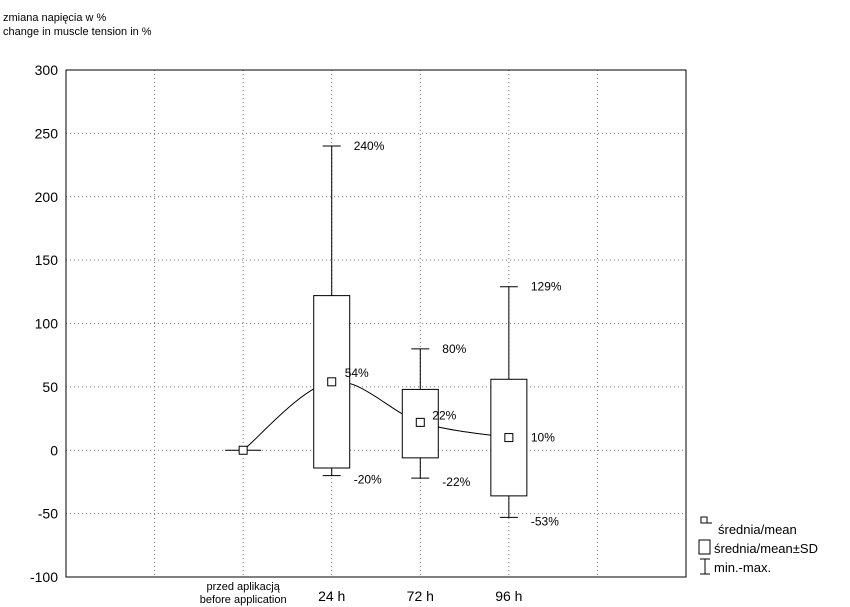 Image resolution: width=850 pixels, height=607 pixels. I want to click on y-tick-label: 200, so click(47, 197).